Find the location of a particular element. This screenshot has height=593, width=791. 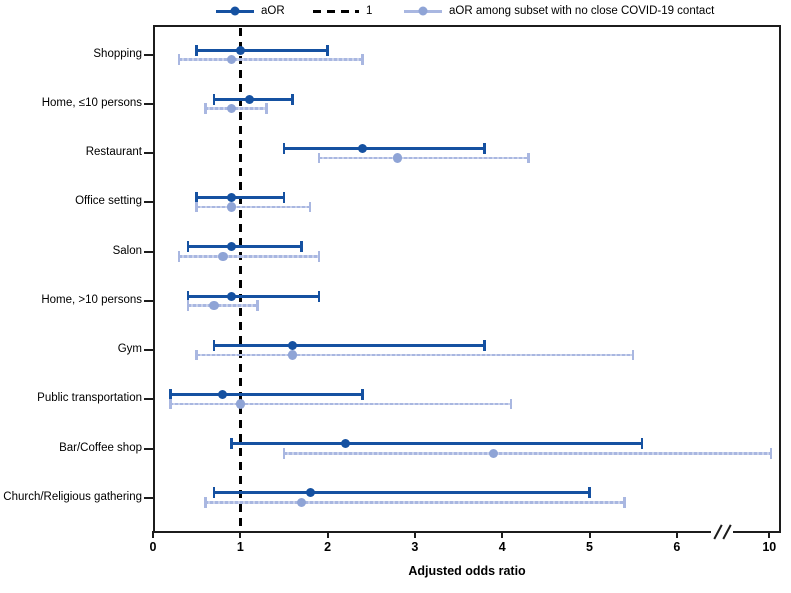

x-tick-label: 2 is located at coordinates (328, 547).